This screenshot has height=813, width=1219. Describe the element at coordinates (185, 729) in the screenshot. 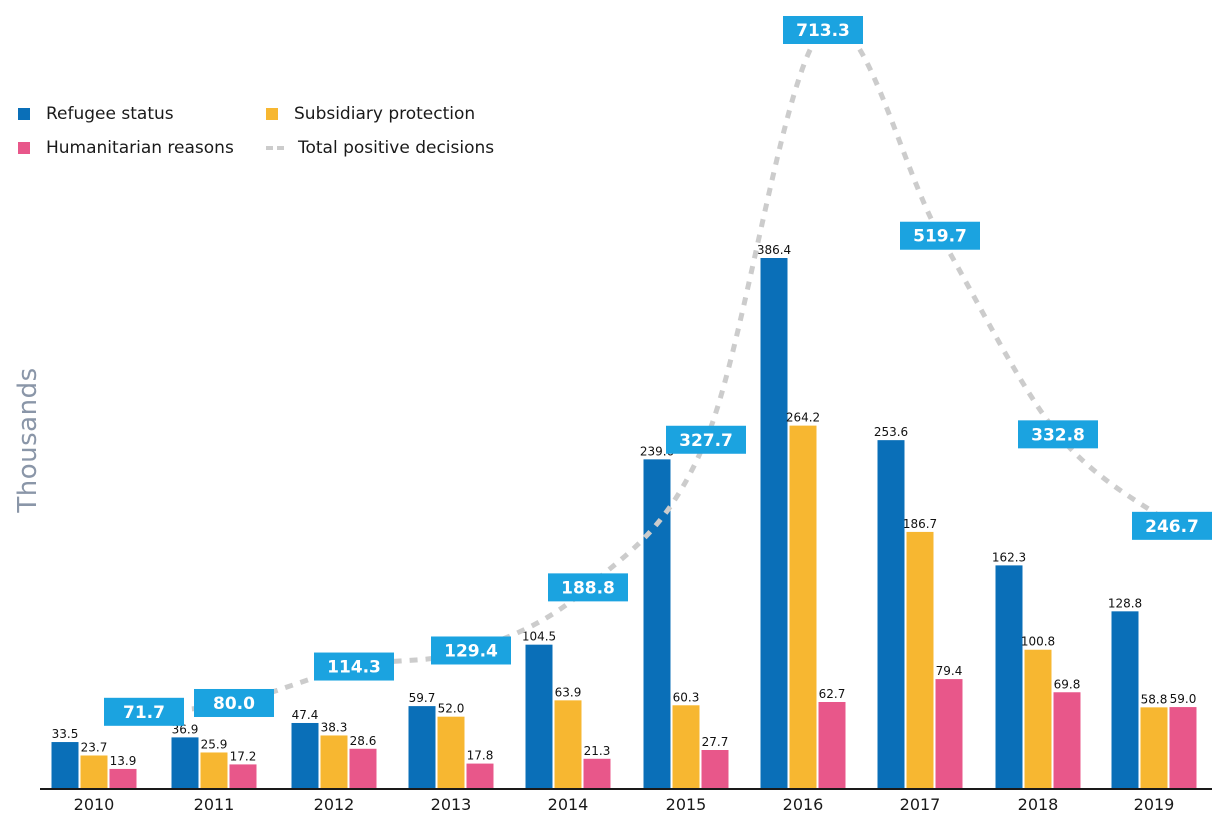

I see `bar-value-label: 36.9` at that location.